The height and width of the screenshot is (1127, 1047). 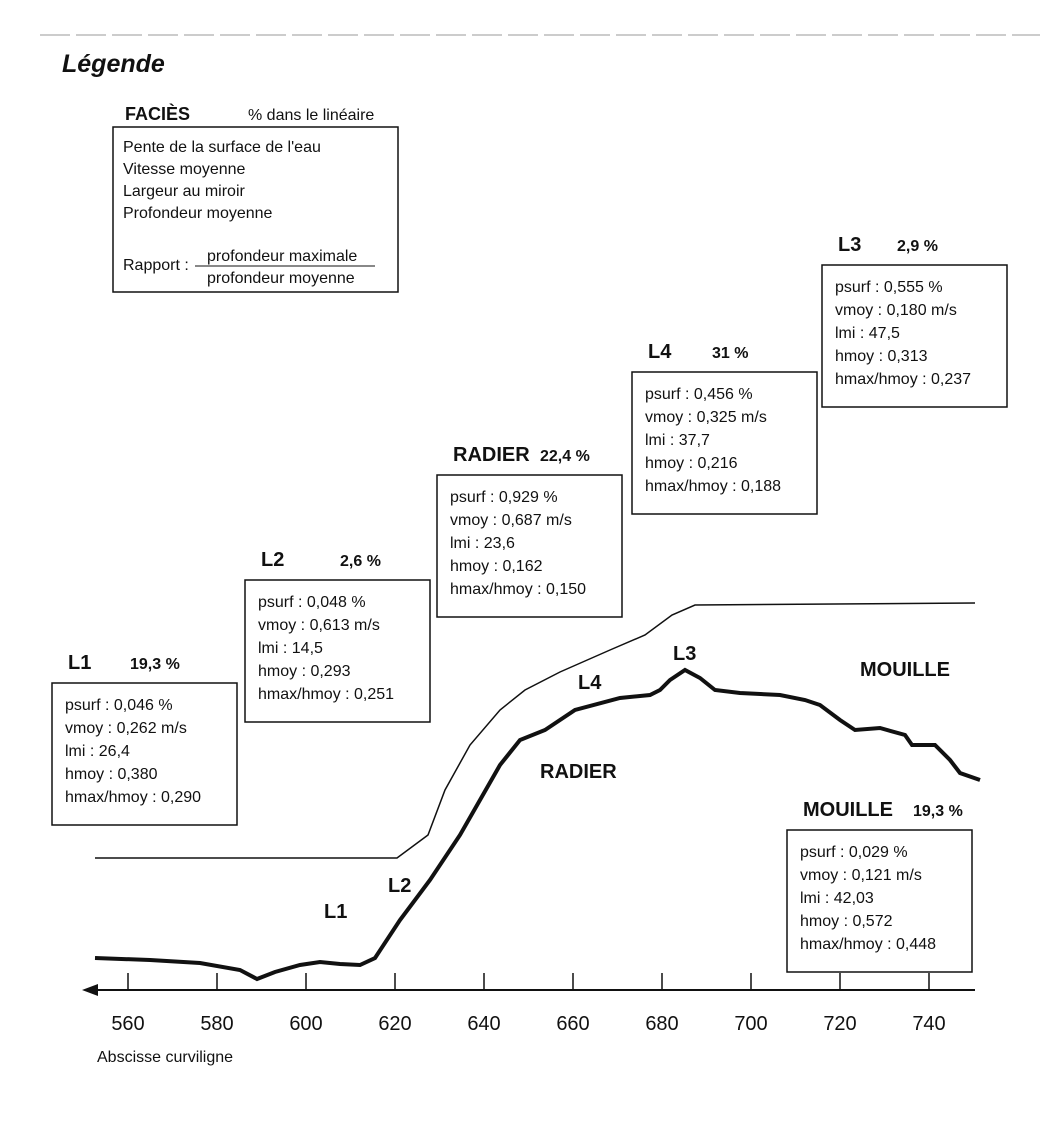 What do you see at coordinates (881, 356) in the screenshot?
I see `facies-line: hmoy : 0,313` at bounding box center [881, 356].